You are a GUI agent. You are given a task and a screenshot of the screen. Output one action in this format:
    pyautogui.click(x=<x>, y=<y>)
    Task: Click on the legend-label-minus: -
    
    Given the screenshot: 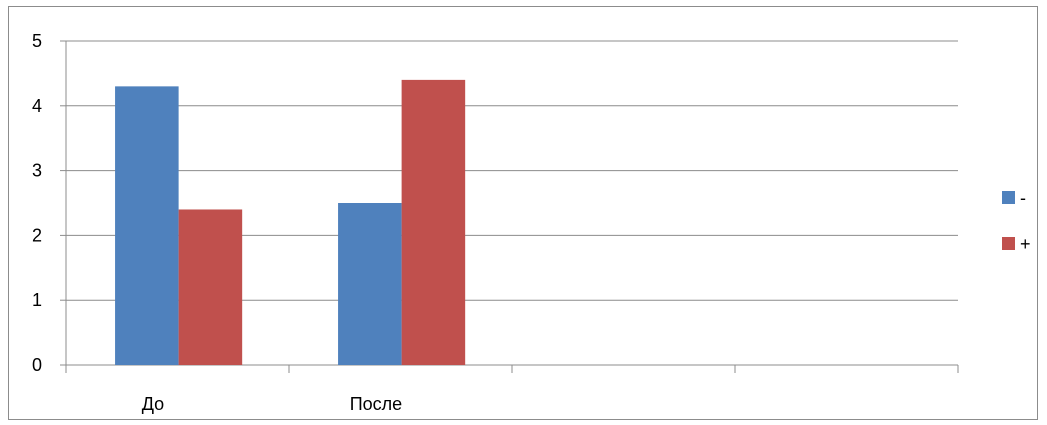 What is the action you would take?
    pyautogui.click(x=1023, y=198)
    